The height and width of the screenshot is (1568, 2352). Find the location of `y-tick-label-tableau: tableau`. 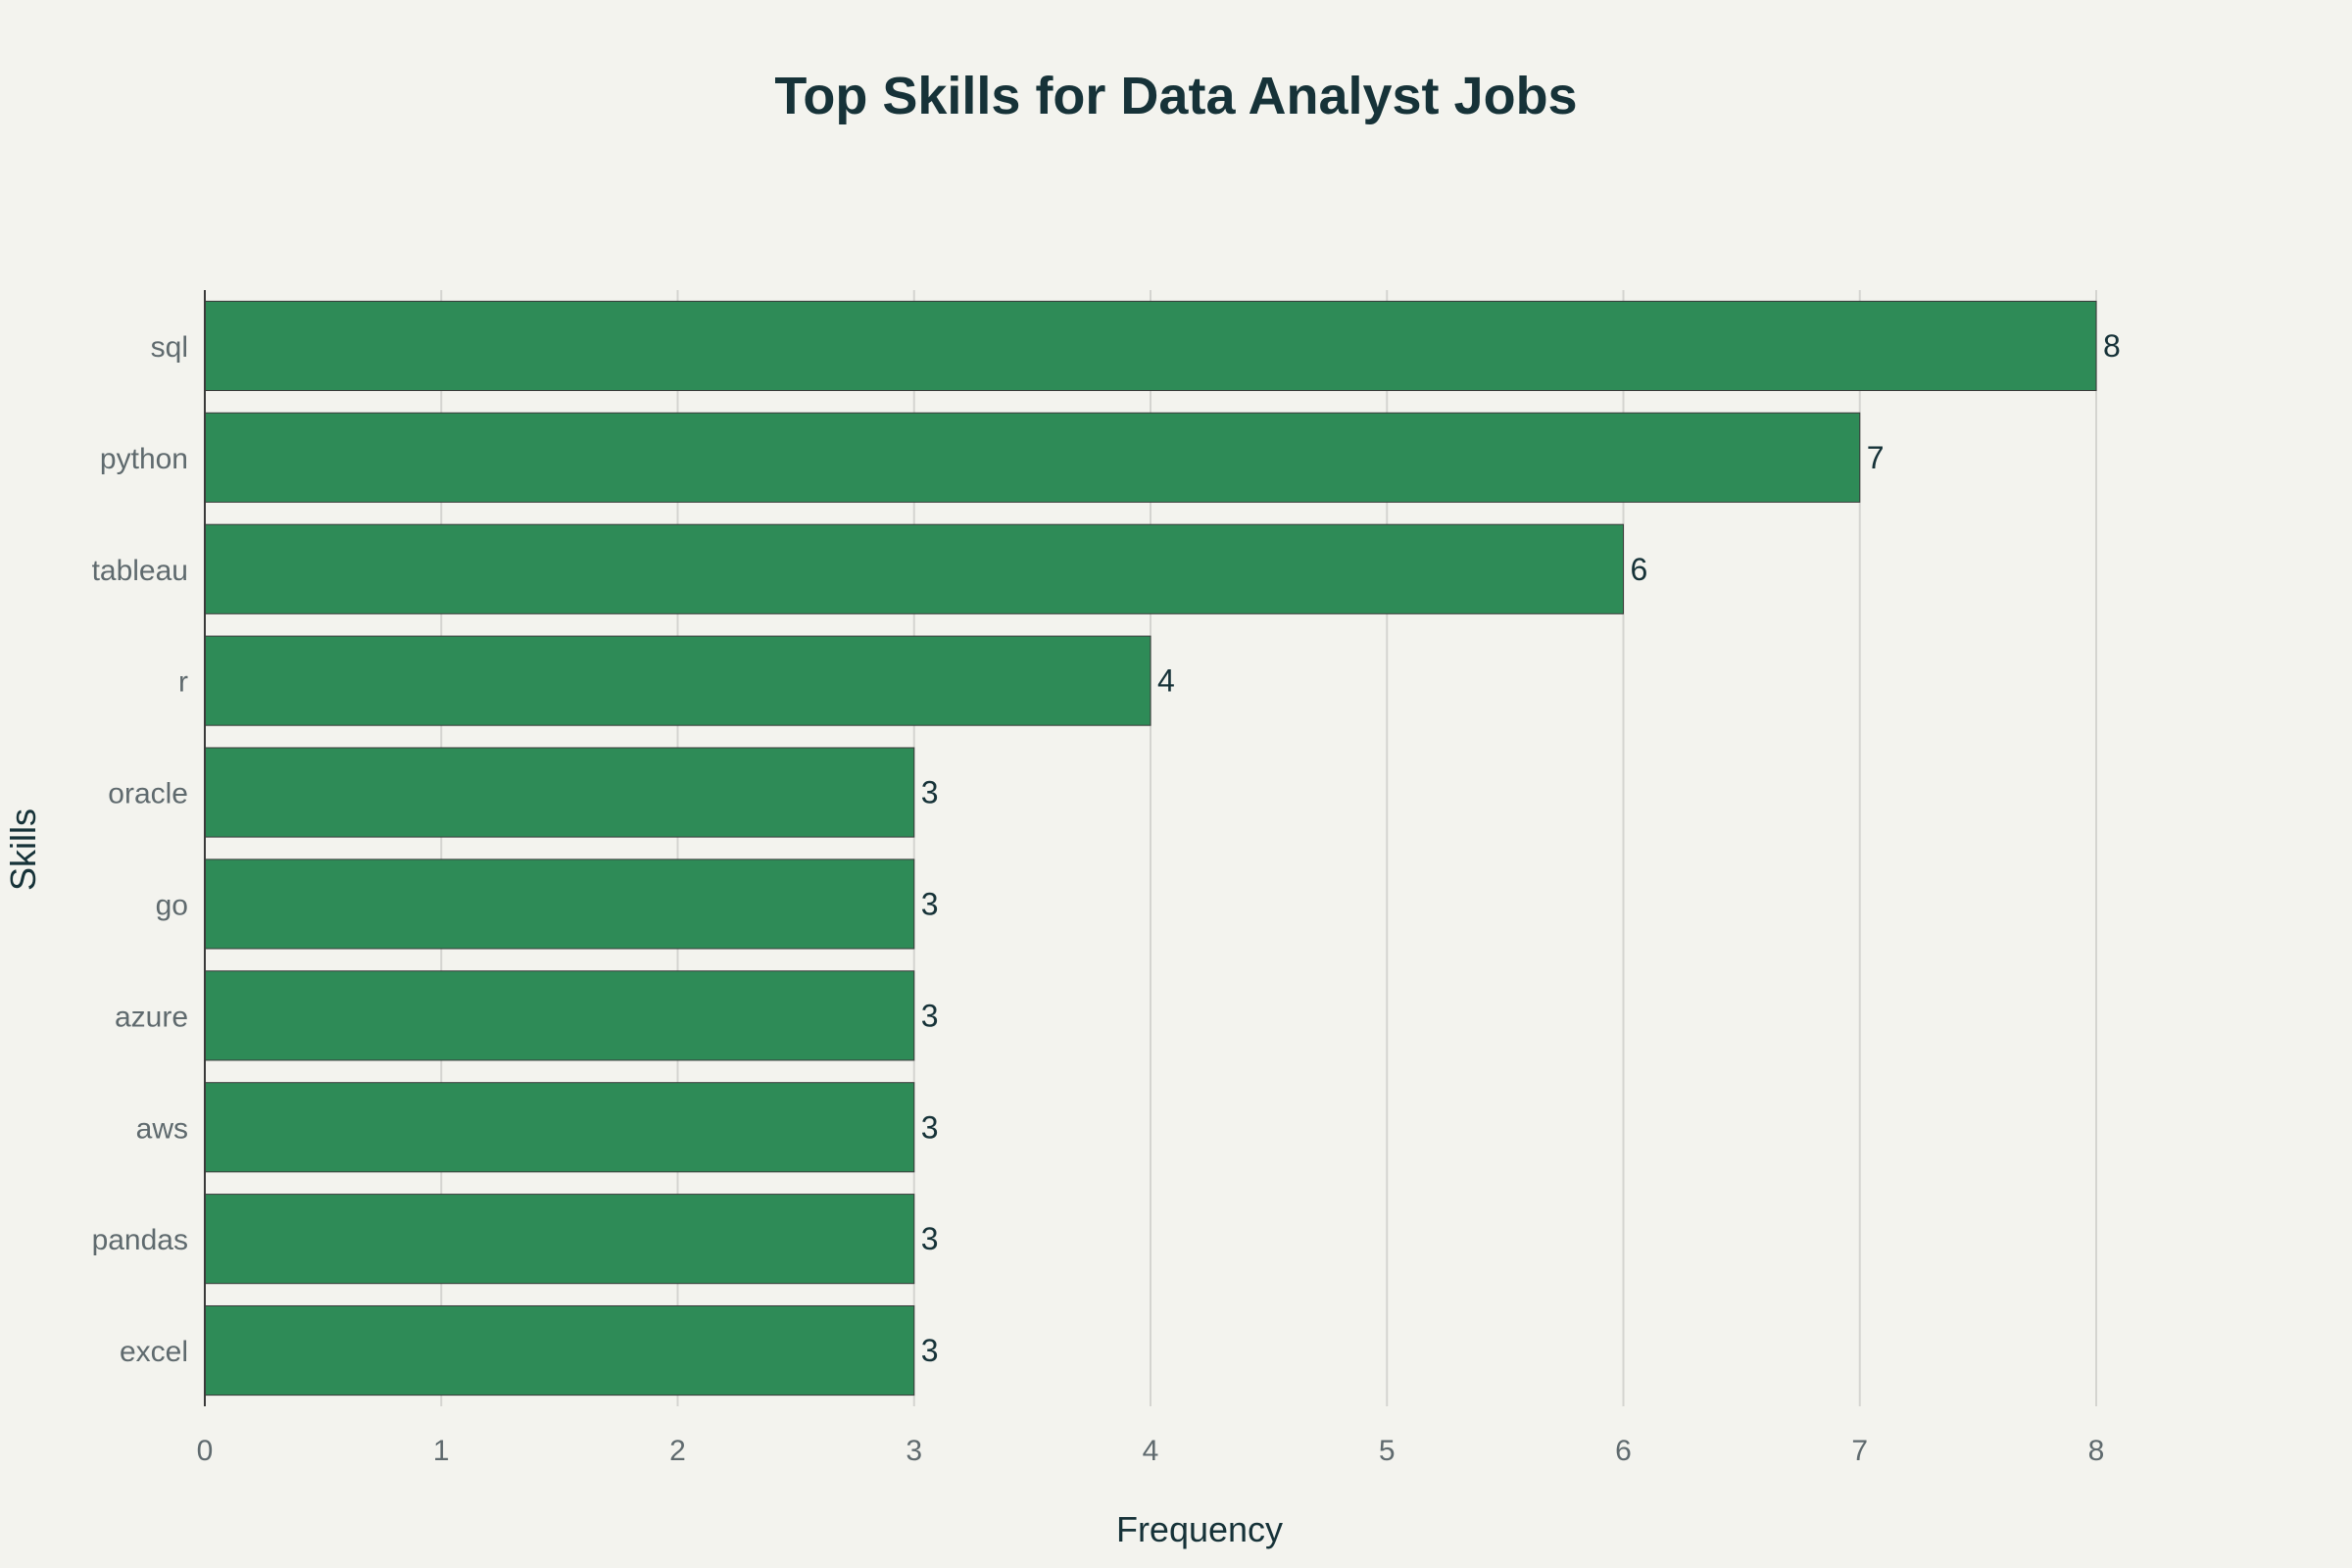

y-tick-label-tableau: tableau is located at coordinates (140, 571).